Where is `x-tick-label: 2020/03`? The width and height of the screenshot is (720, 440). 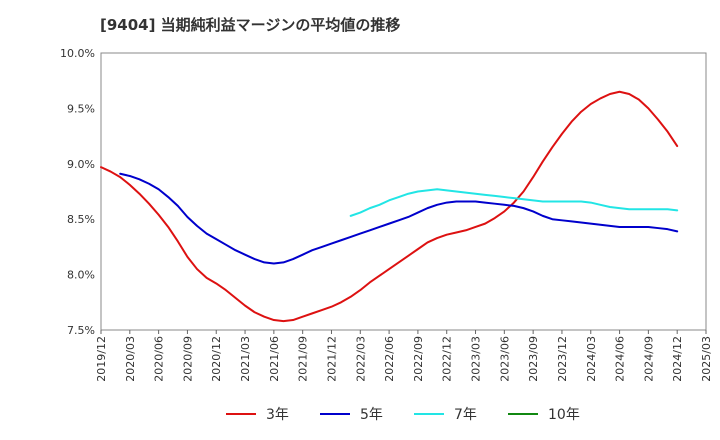 x-tick-label: 2020/03 is located at coordinates (130, 359).